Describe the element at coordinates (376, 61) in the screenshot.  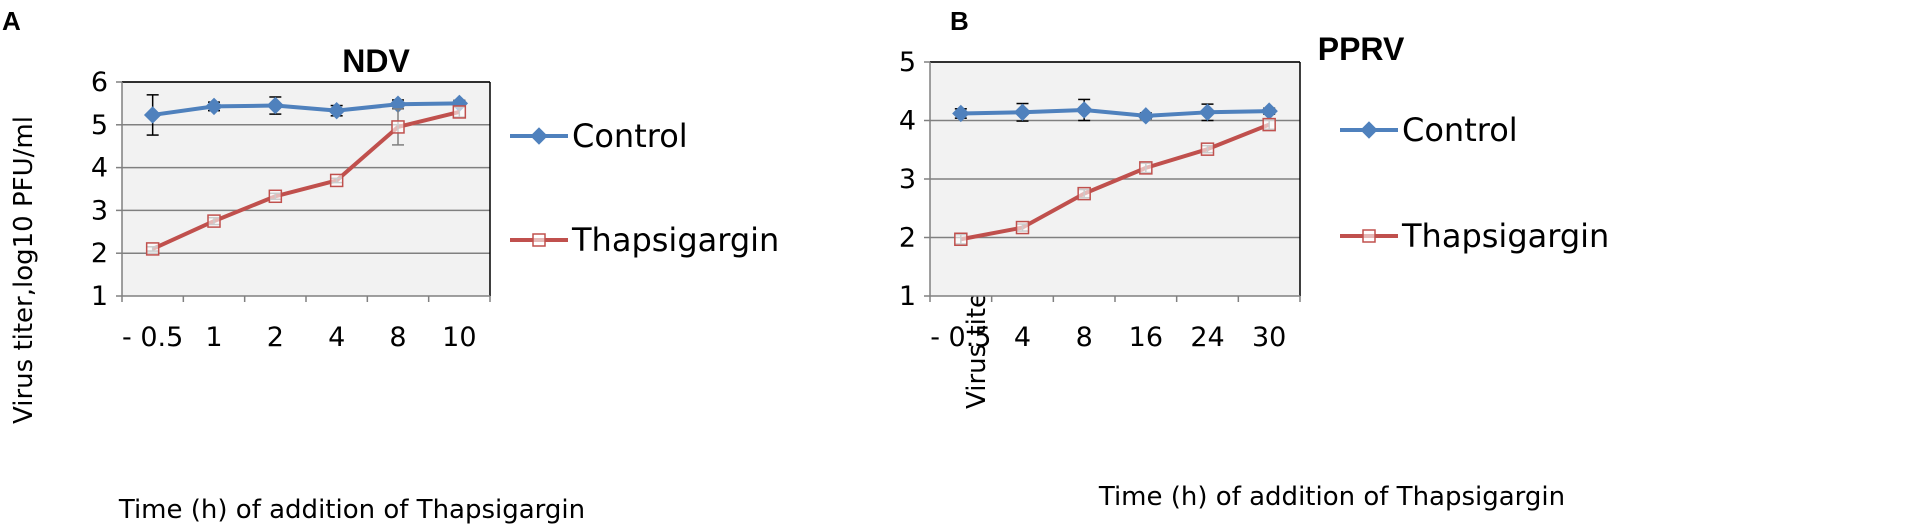
I see `chart-title-ndv: NDV` at that location.